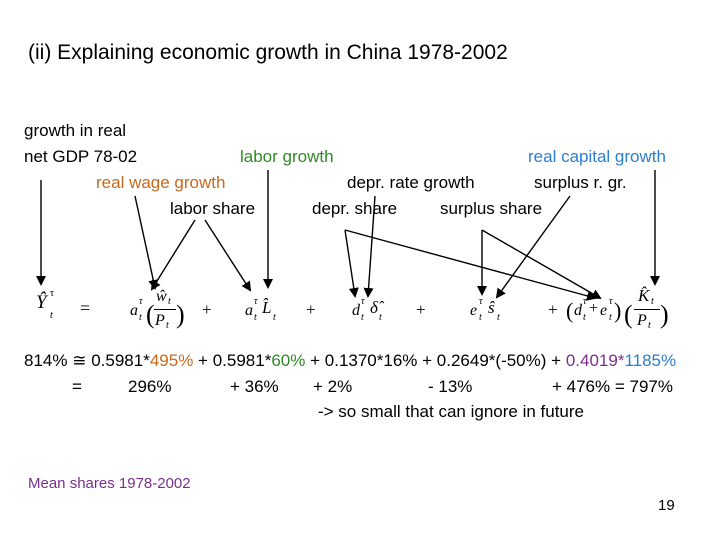 The width and height of the screenshot is (720, 540). Describe the element at coordinates (450, 386) in the screenshot. I see `contribution-surplus: - 13%` at that location.